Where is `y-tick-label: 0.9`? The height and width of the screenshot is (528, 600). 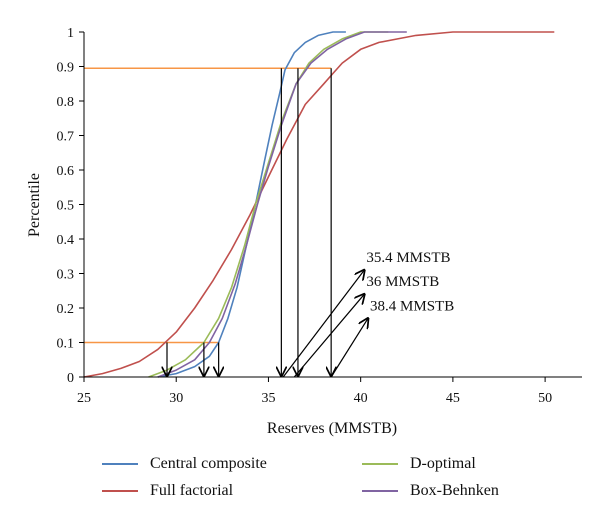 y-tick-label: 0.9 is located at coordinates (66, 68).